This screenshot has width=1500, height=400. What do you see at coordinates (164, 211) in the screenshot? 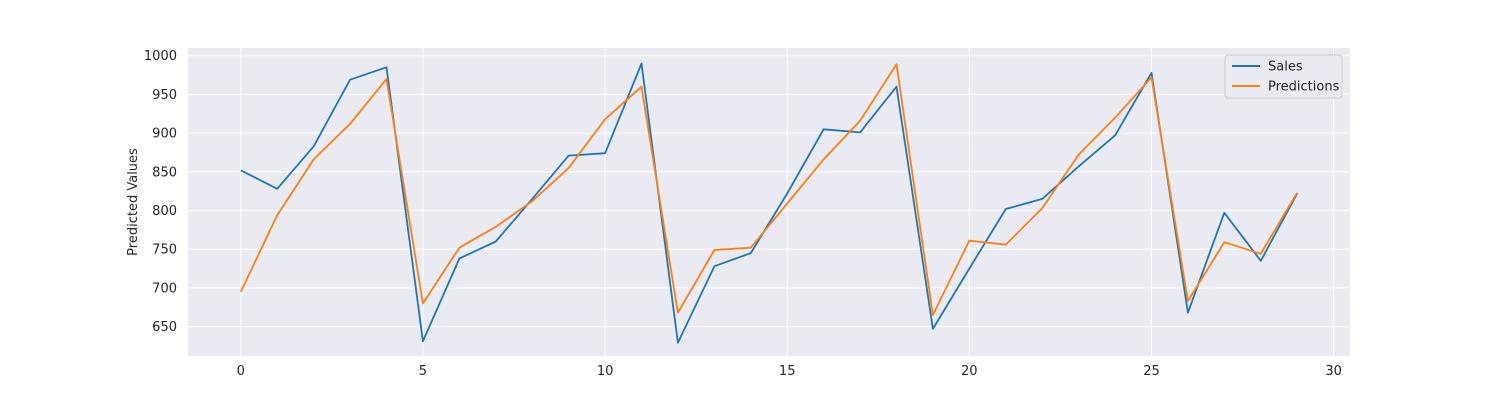
I see `y-tick-label: 800` at bounding box center [164, 211].